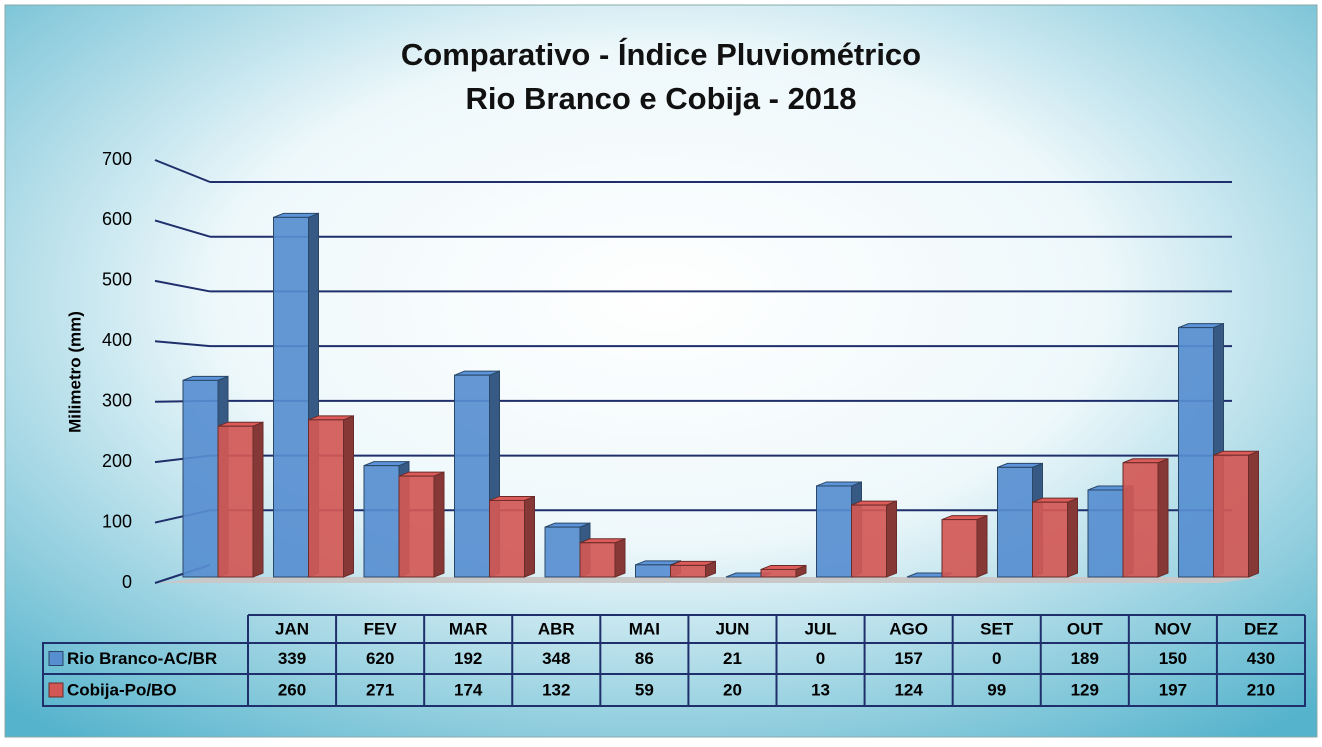 This screenshot has height=747, width=1322. Describe the element at coordinates (74, 372) in the screenshot. I see `y-axis-label: Milimetro (mm)` at that location.